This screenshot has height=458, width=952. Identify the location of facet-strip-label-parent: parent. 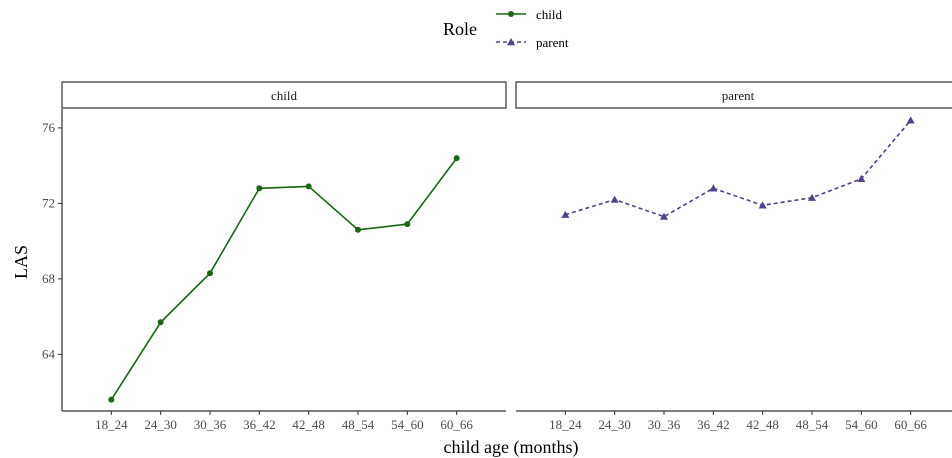
(738, 95).